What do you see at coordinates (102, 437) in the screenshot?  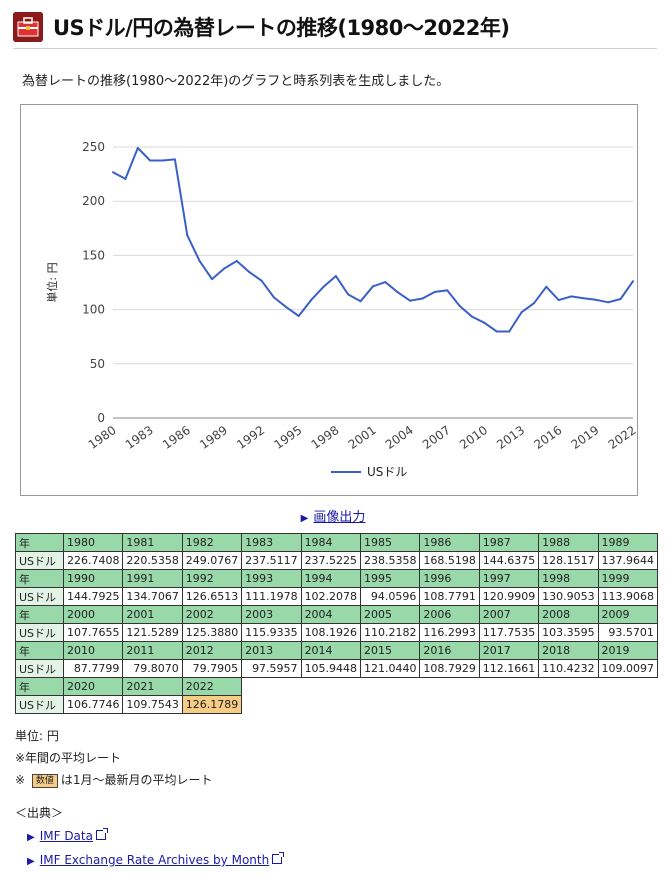 I see `x-tick-label: 1980` at bounding box center [102, 437].